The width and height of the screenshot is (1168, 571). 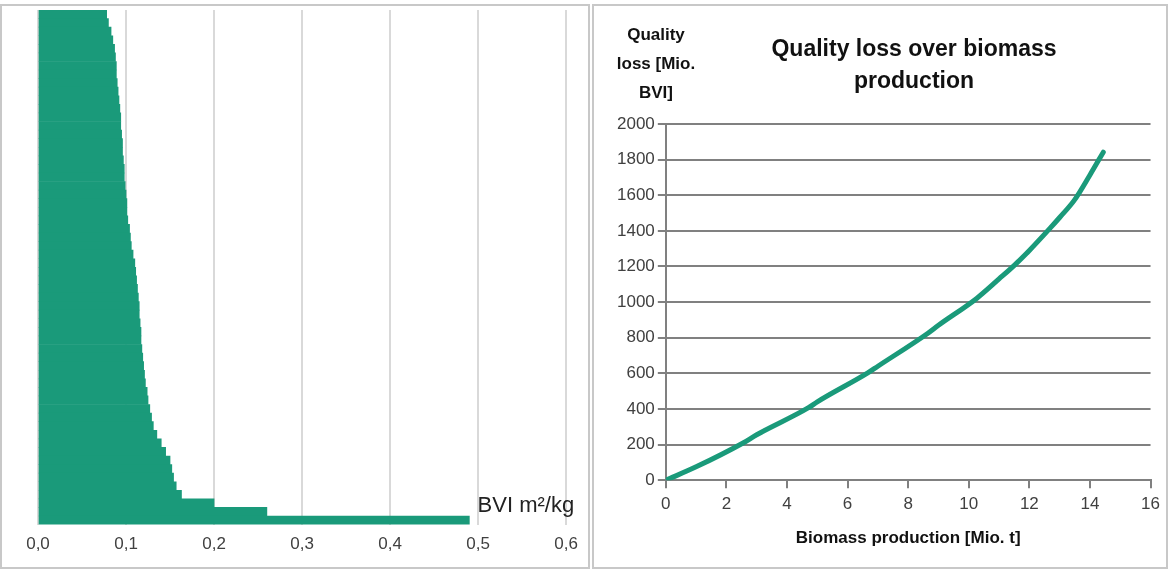 I want to click on x-tick-label: 10, so click(x=969, y=504).